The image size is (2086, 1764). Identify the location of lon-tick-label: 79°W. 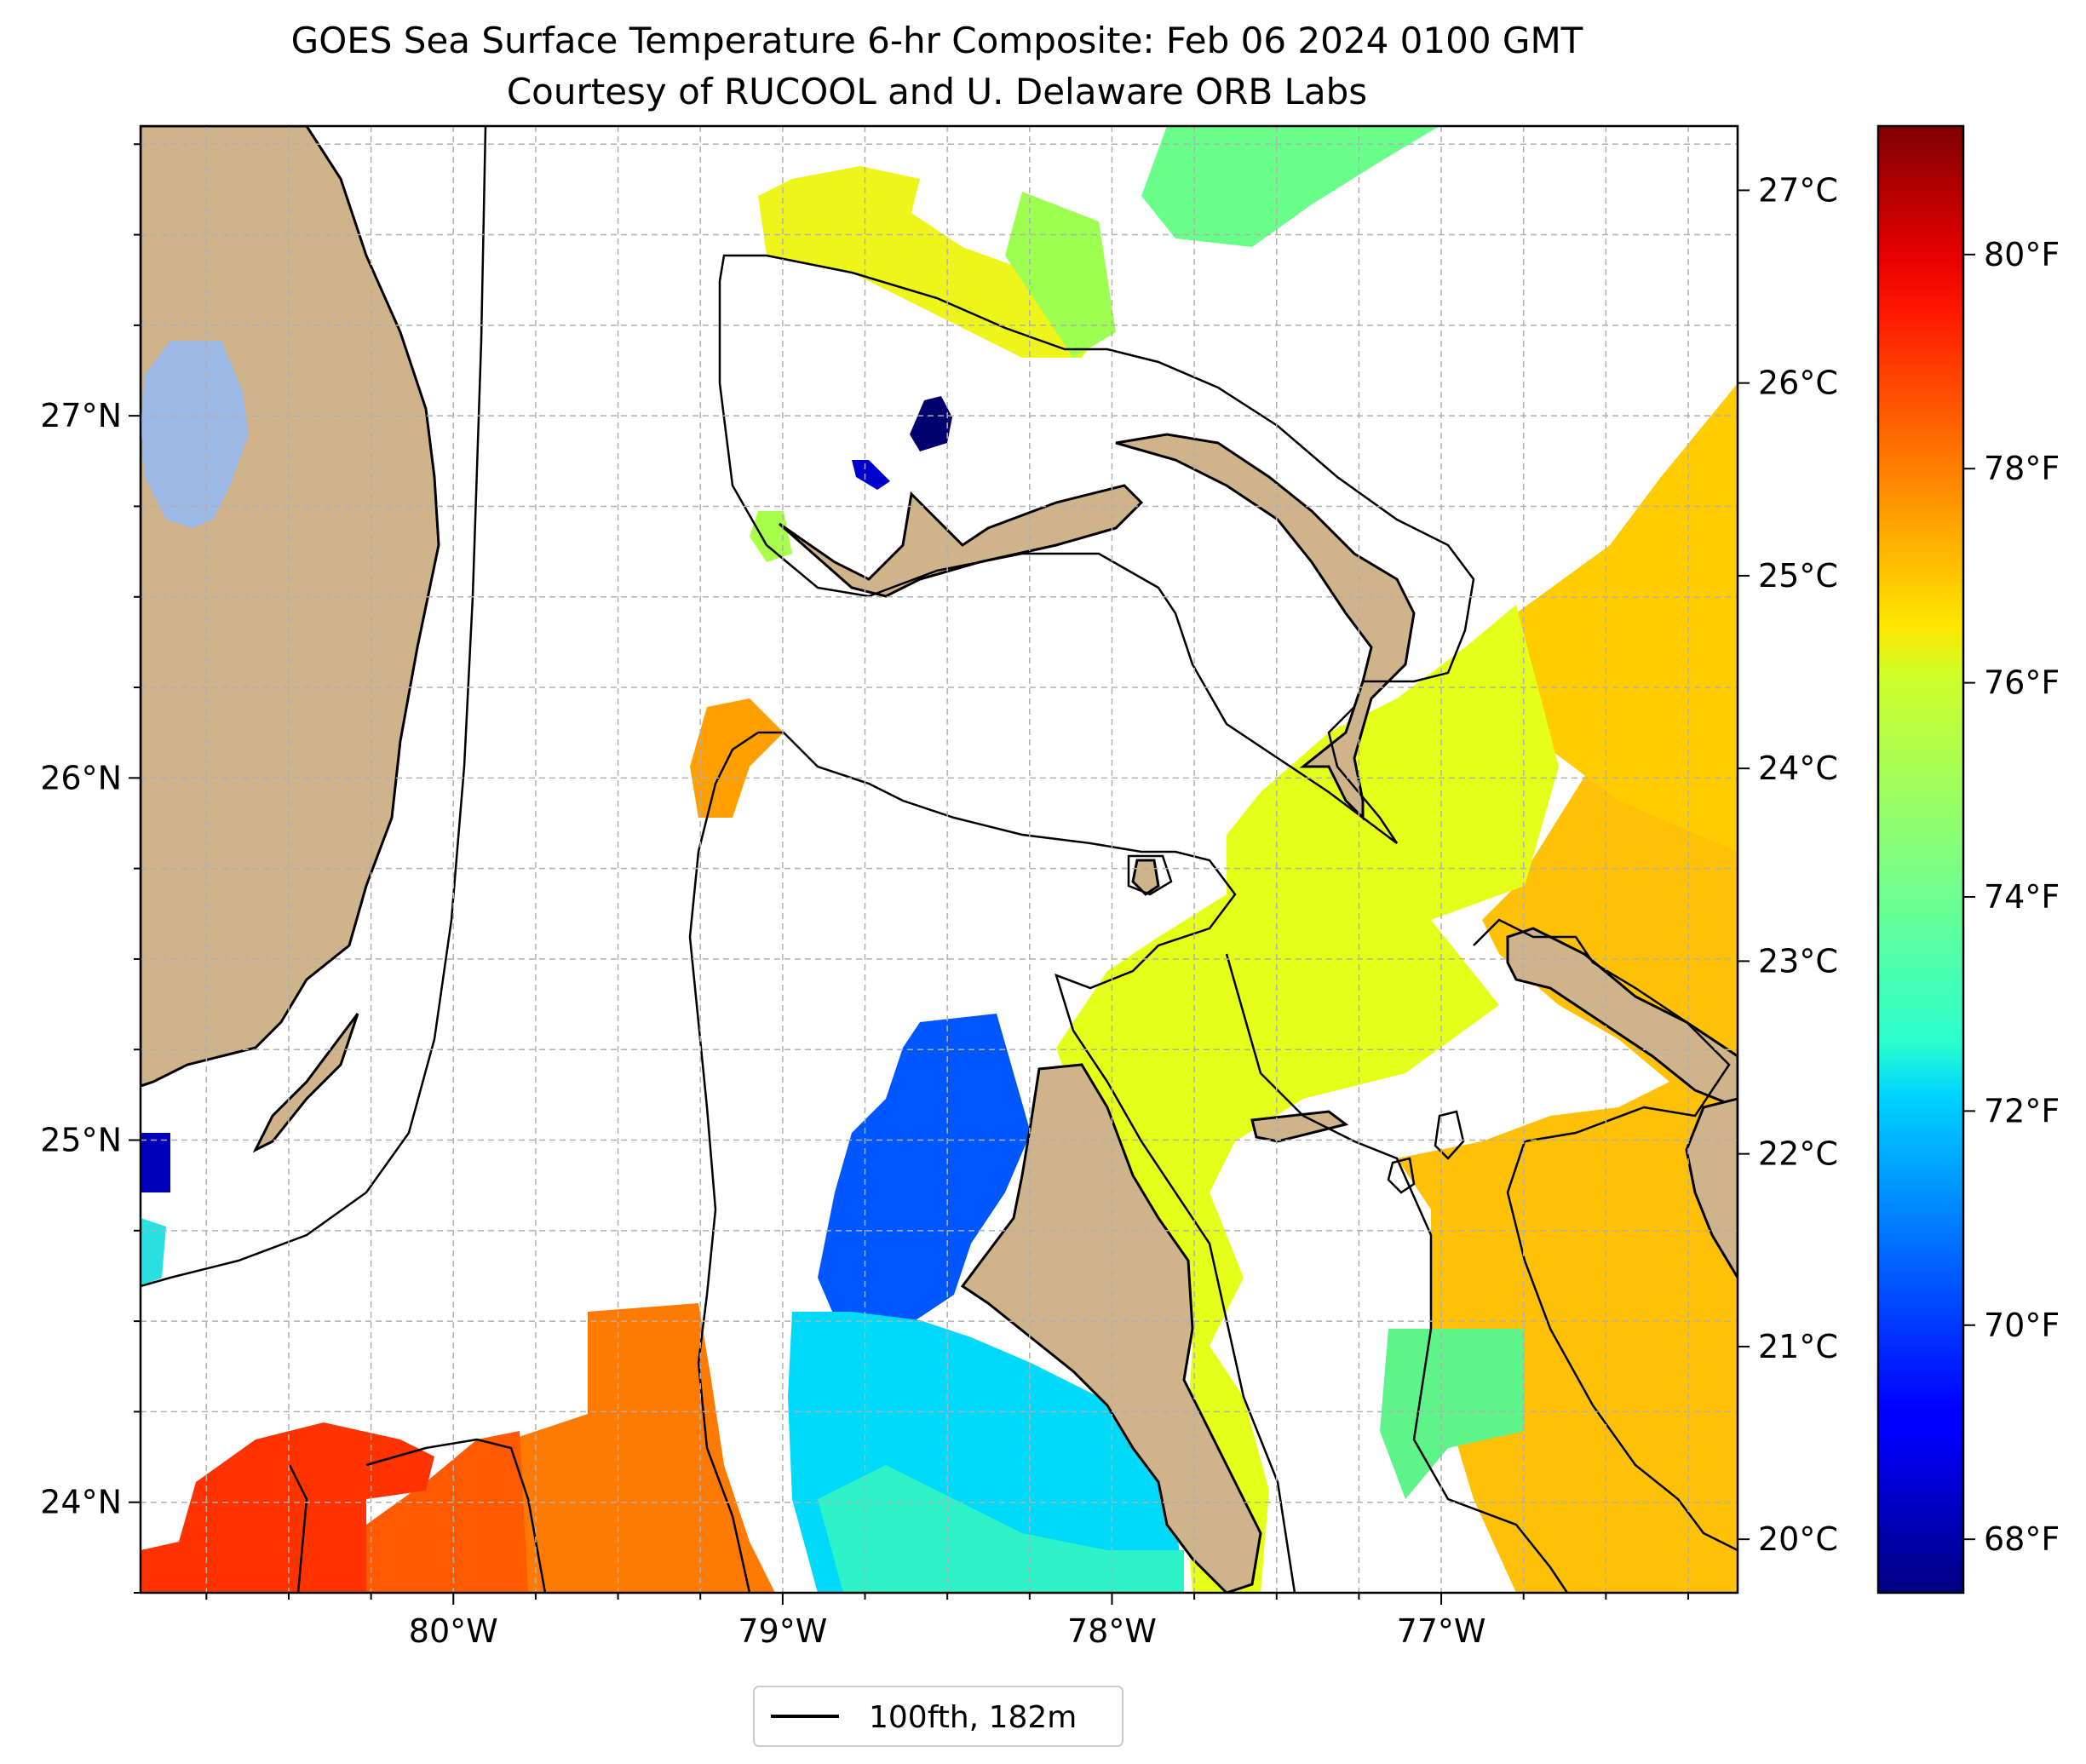
(782, 1631).